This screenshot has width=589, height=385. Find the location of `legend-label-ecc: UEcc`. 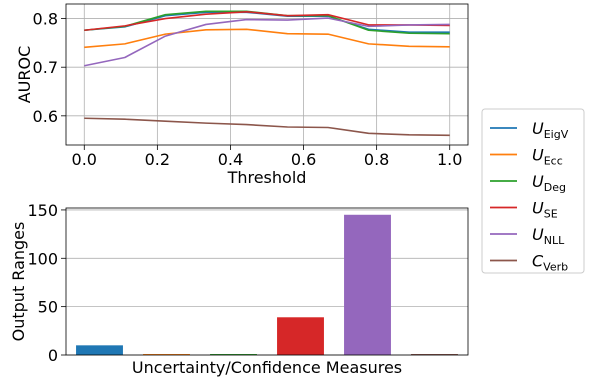

legend-label-ecc: UEcc is located at coordinates (547, 157).